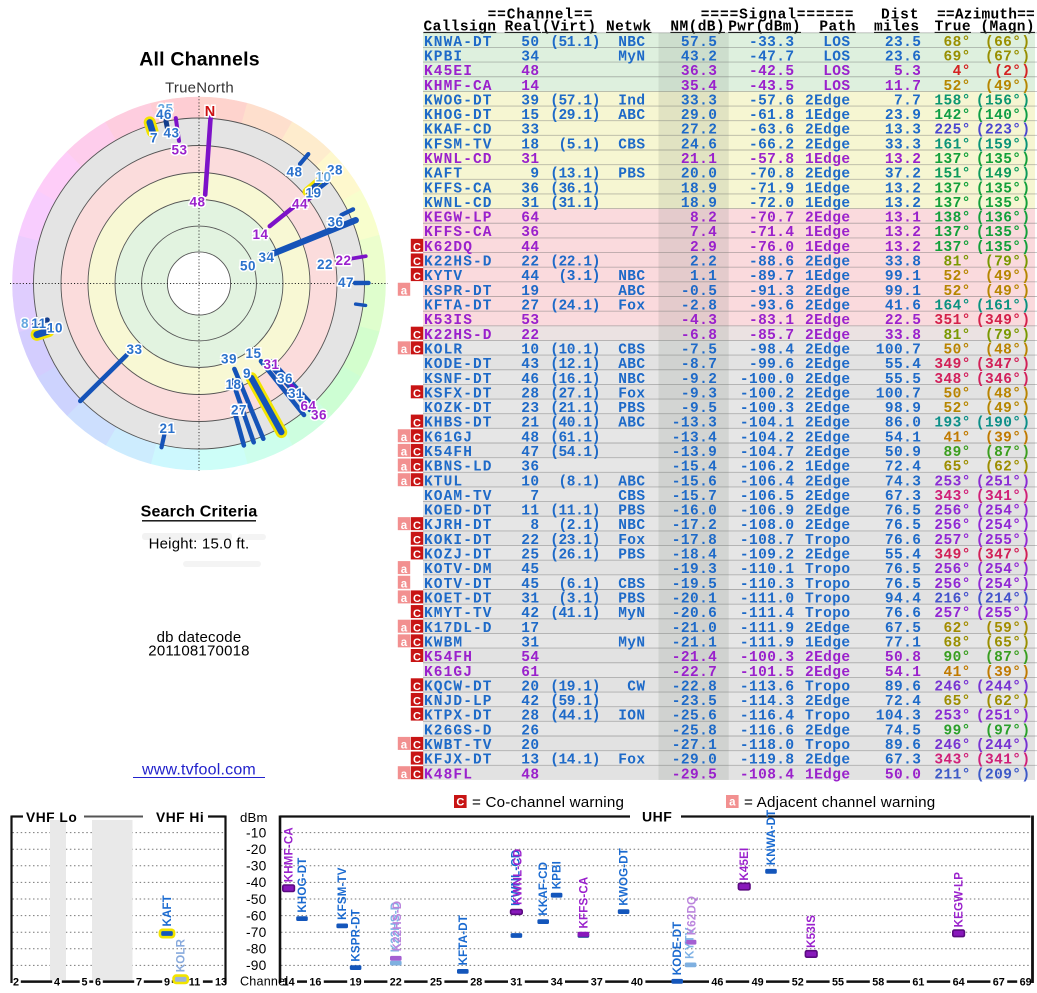 This screenshot has width=1037, height=993. What do you see at coordinates (767, 526) in the screenshot?
I see `svg-text: -108.0` at bounding box center [767, 526].